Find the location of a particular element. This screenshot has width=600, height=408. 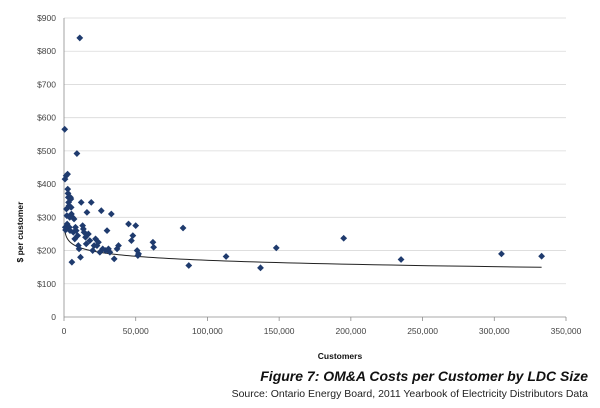

trendline-group is located at coordinates (303, 248).